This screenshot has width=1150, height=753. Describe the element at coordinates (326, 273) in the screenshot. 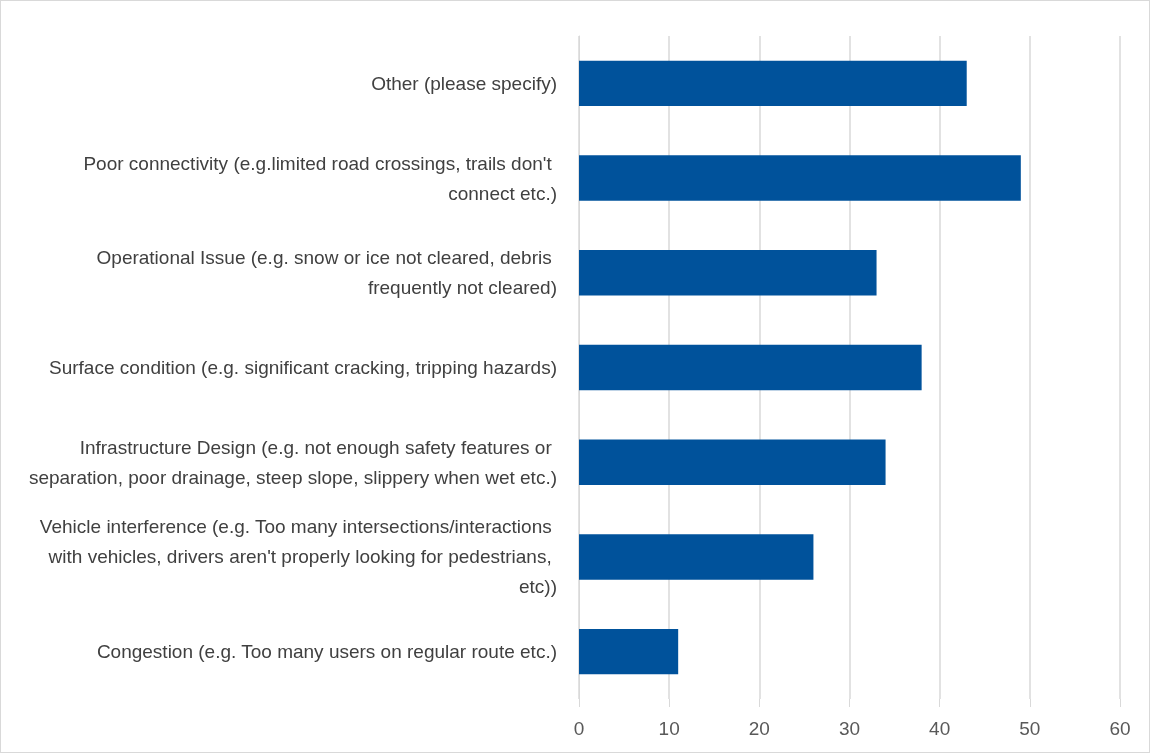

I see `y-tick-label: Operational Issue (e.g. snow or ice not cleared, debris frequently not cleared)` at that location.